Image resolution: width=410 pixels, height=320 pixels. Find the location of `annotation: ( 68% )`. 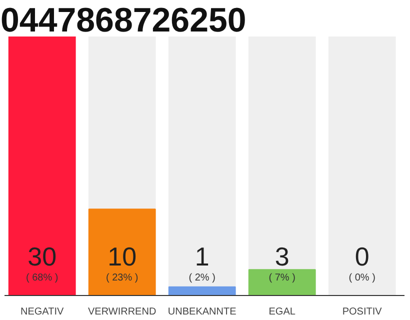

annotation: ( 68% ) is located at coordinates (42, 278).